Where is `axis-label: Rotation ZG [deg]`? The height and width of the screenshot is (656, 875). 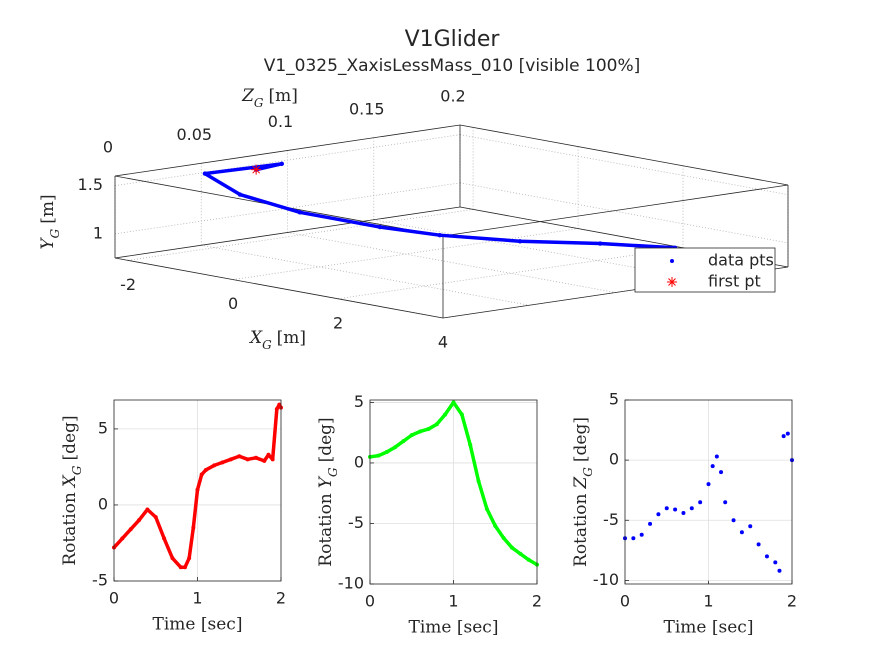 axis-label: Rotation ZG [deg] is located at coordinates (583, 492).